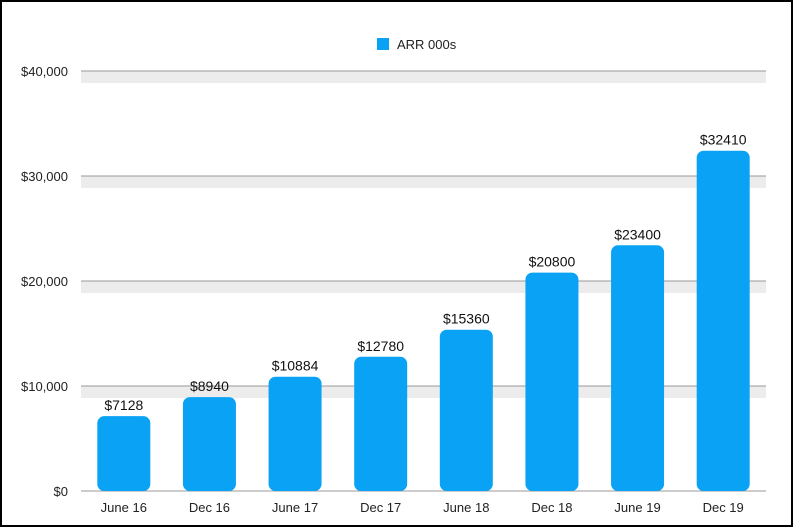 This screenshot has height=527, width=793. Describe the element at coordinates (209, 386) in the screenshot. I see `data-label: $8940` at that location.